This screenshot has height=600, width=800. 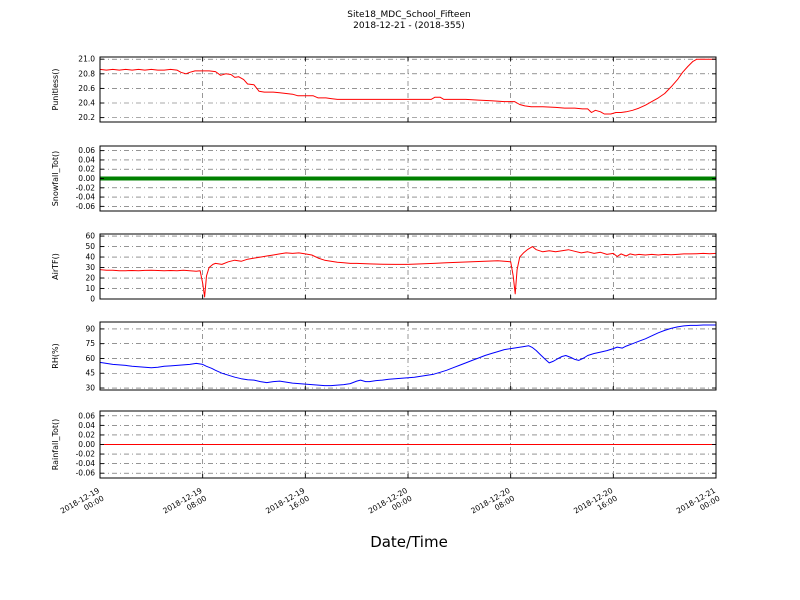 What do you see at coordinates (86, 59) in the screenshot?
I see `y-tick-label: 21.0` at bounding box center [86, 59].